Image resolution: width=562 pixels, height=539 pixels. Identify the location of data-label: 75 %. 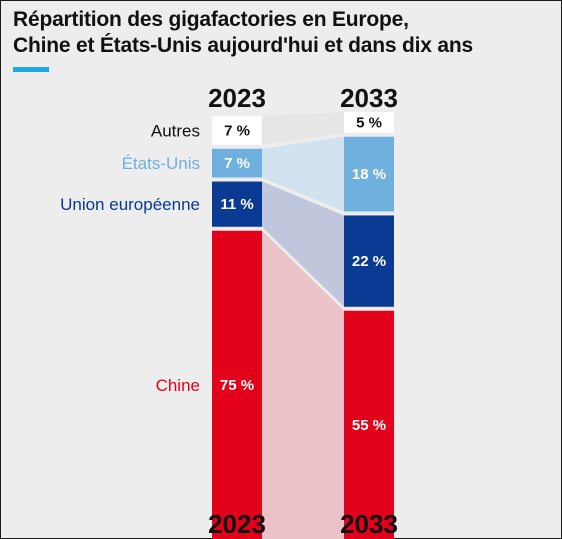
(237, 385).